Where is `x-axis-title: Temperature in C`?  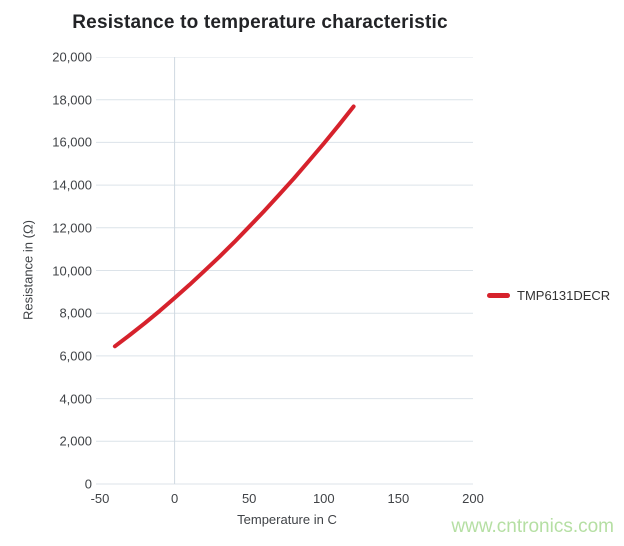
x-axis-title: Temperature in C is located at coordinates (287, 519).